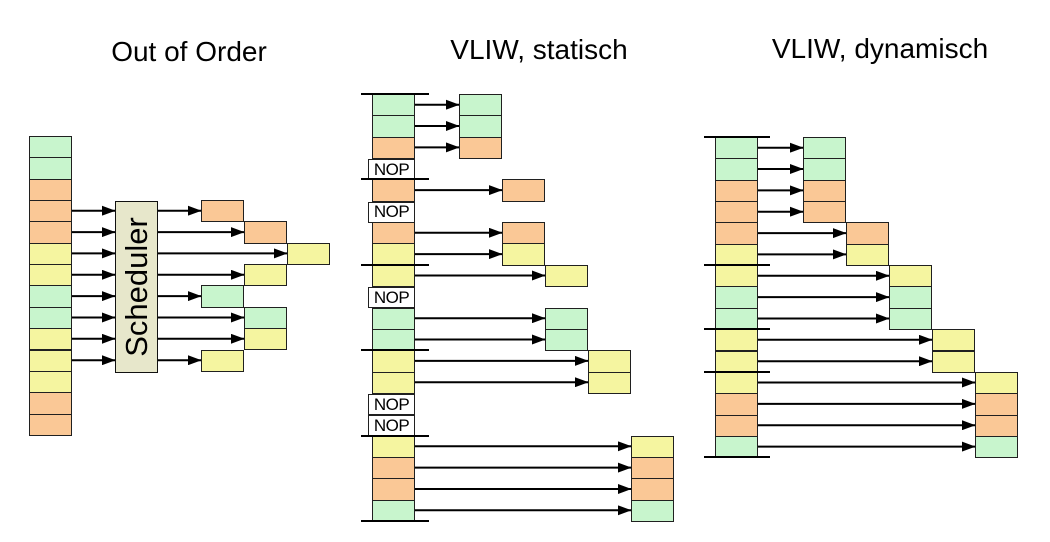 This screenshot has width=1050, height=542. I want to click on title-vliw-dynamic: VLIW, dynamisch, so click(880, 48).